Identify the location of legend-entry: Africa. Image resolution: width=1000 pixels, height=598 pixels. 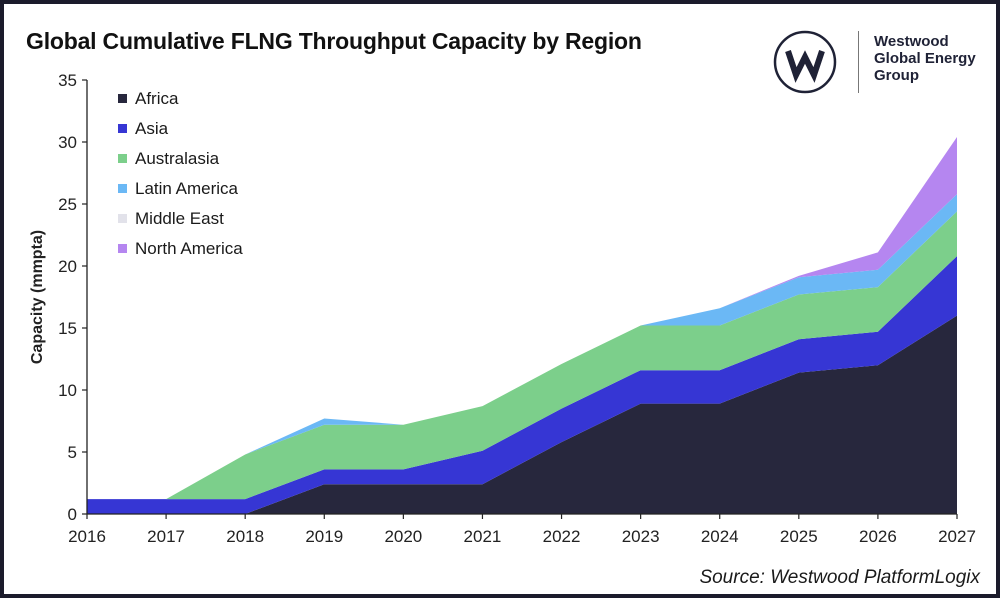
(157, 98).